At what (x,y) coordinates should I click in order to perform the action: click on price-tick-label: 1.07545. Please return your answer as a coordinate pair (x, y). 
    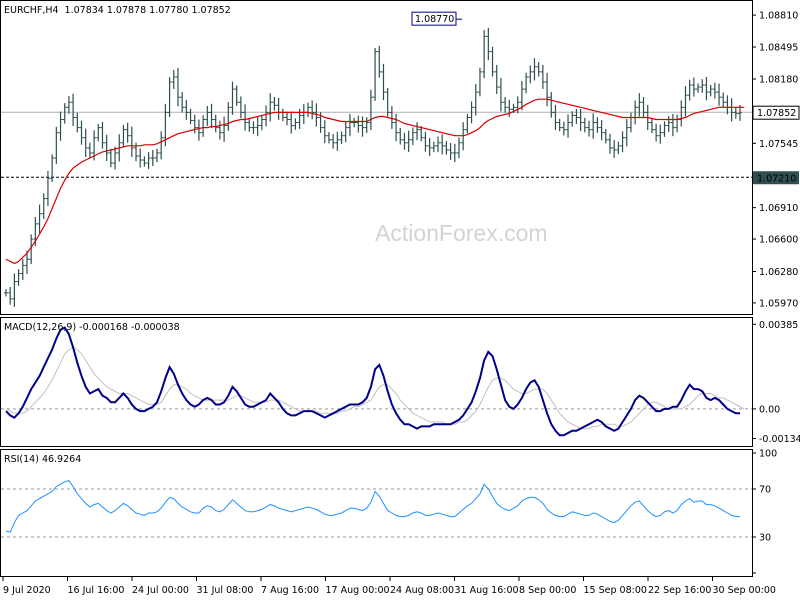
    Looking at the image, I should click on (778, 144).